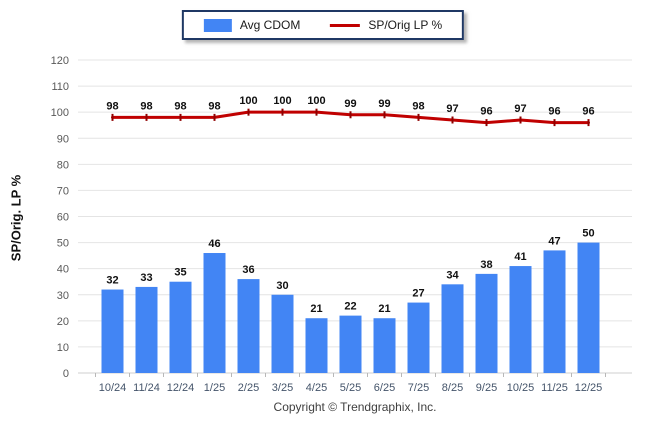  What do you see at coordinates (452, 388) in the screenshot?
I see `x-tick-label: 8/25` at bounding box center [452, 388].